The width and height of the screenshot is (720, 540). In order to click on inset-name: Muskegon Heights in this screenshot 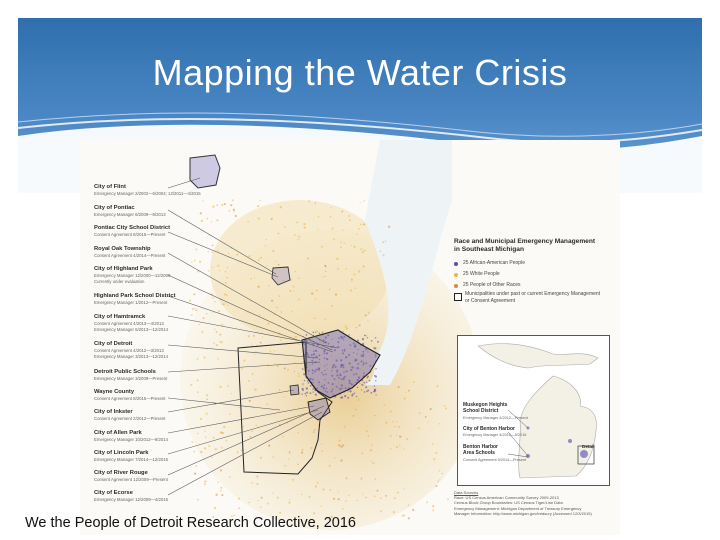, I will do `click(485, 405)`.